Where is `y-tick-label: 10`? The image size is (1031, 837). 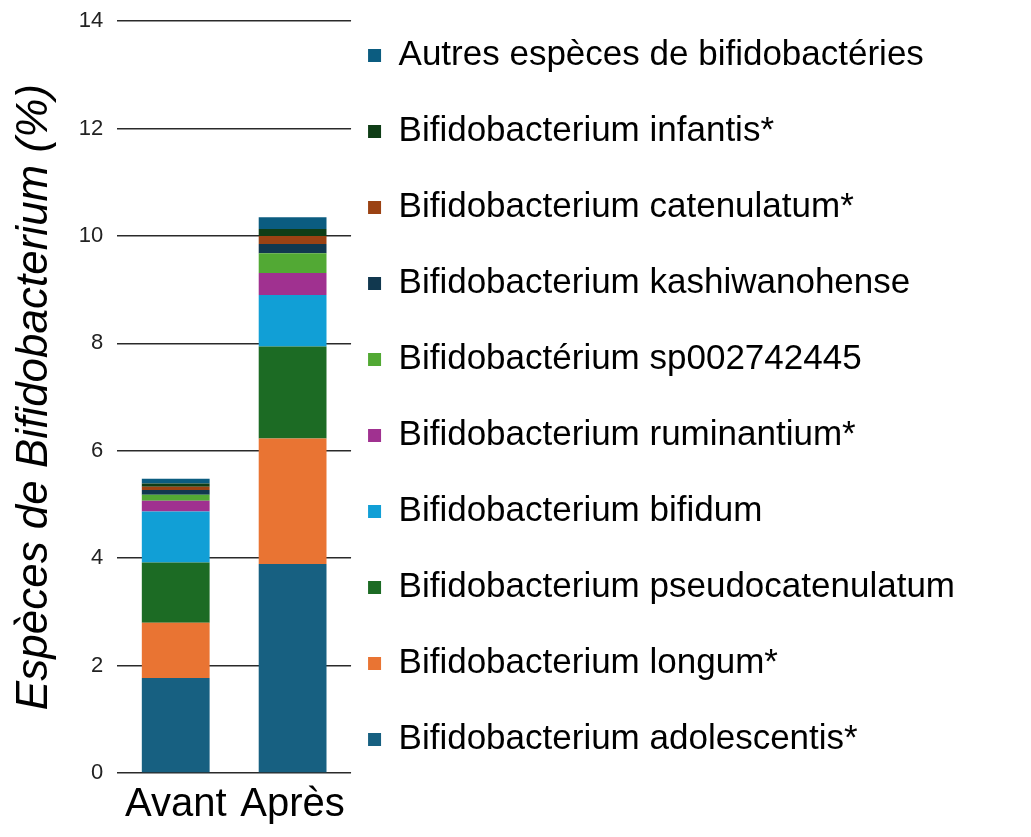
y-tick-label: 10 is located at coordinates (91, 235).